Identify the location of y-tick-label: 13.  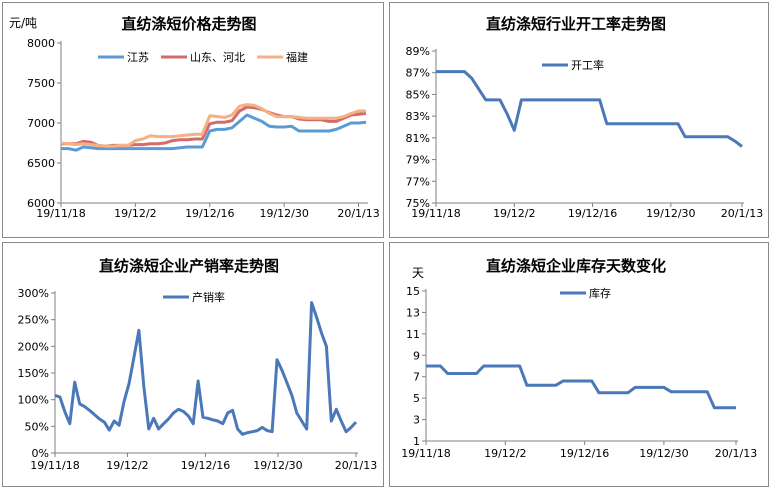
(413, 312).